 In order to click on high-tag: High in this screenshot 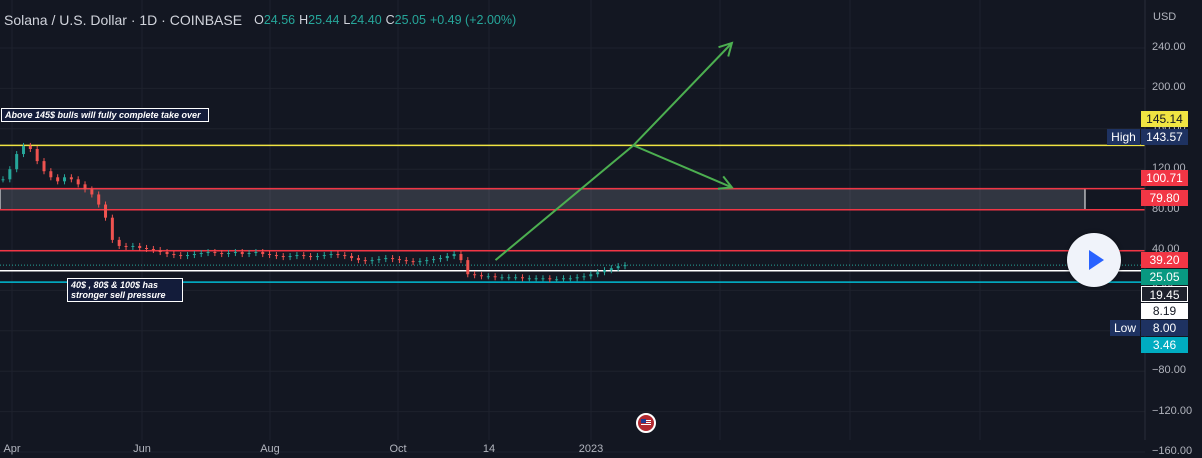, I will do `click(1123, 137)`.